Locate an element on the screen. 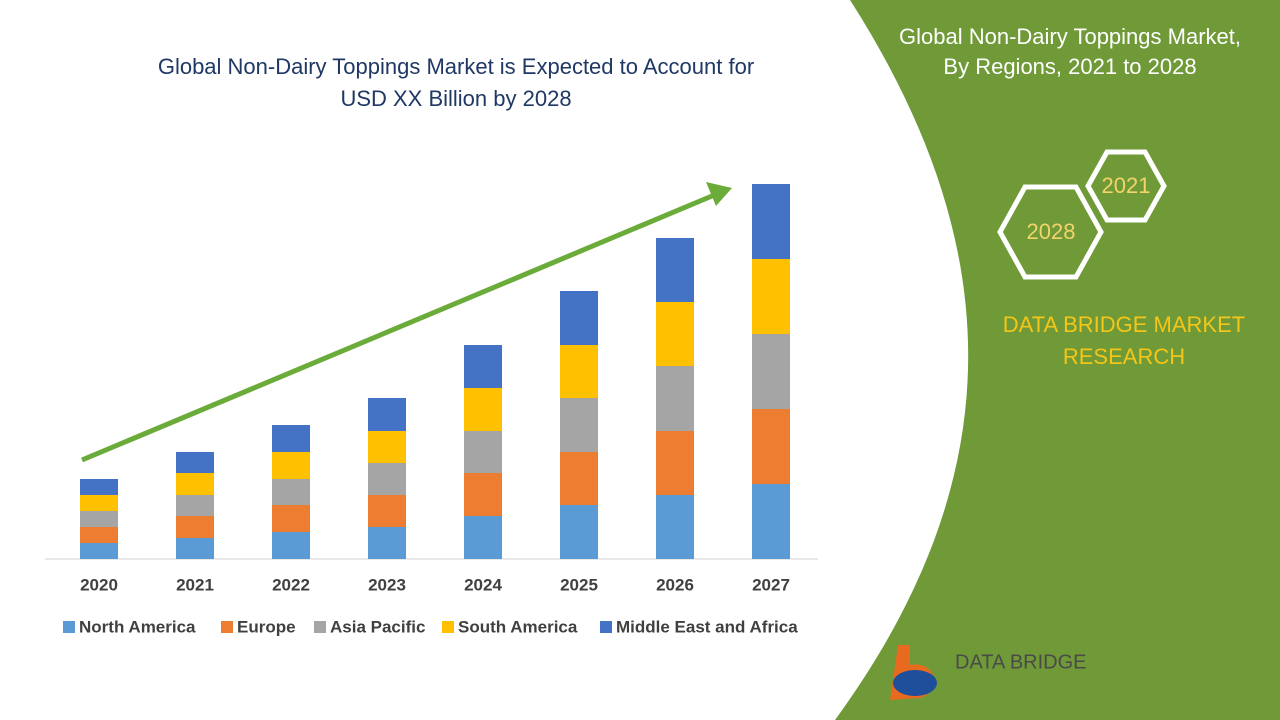 The width and height of the screenshot is (1280, 720). x-tick-label: 2025 is located at coordinates (579, 584).